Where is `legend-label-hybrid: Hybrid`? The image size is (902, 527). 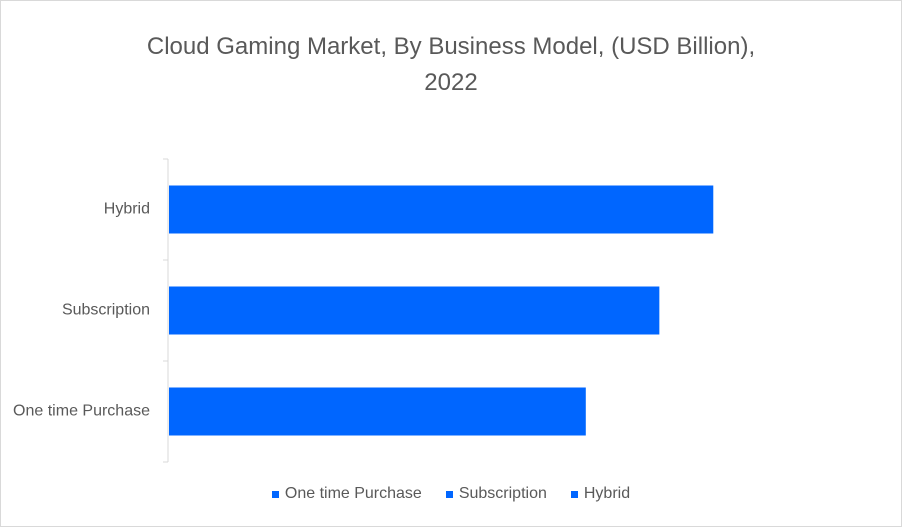
legend-label-hybrid: Hybrid is located at coordinates (607, 493).